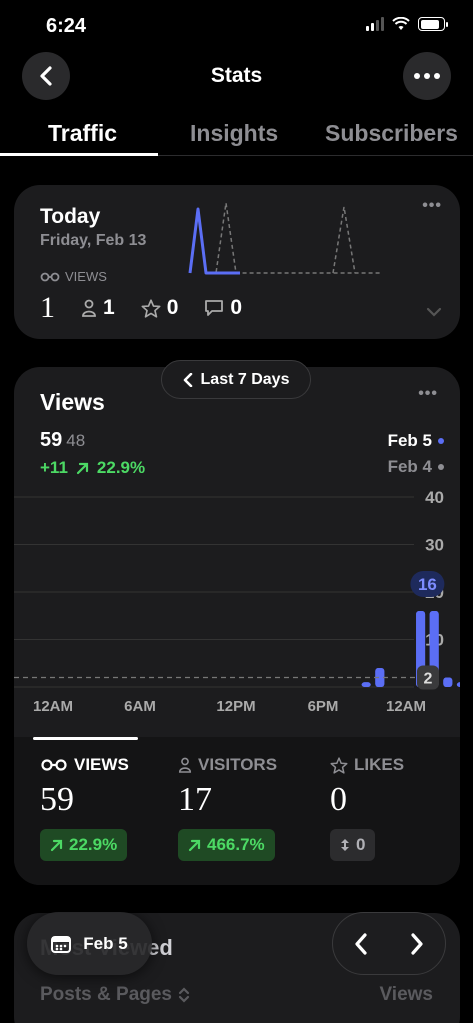 The height and width of the screenshot is (1023, 473). I want to click on back-button, so click(46, 76).